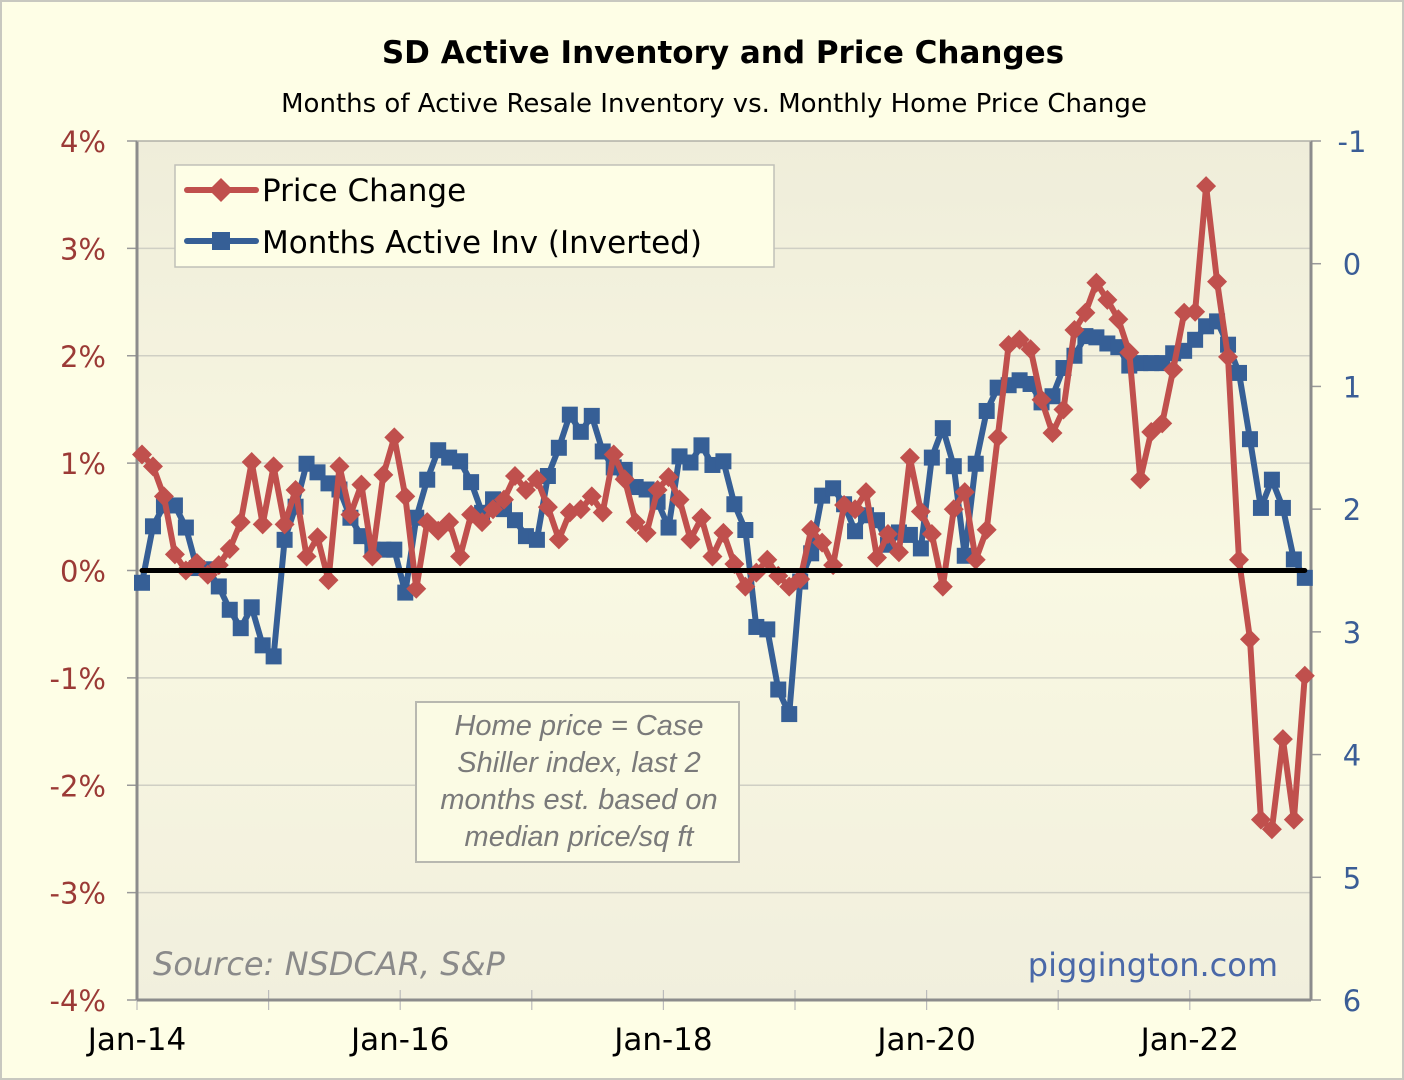 This screenshot has height=1080, width=1404. I want to click on chart-title: SD Active Inventory and Price Changes, so click(723, 53).